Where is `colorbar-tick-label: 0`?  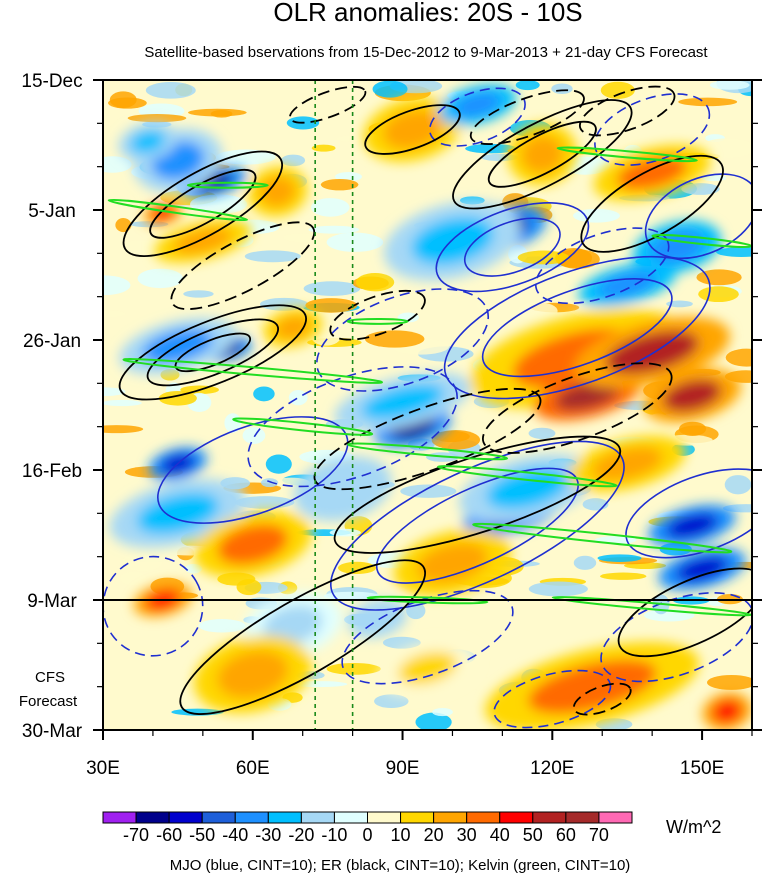 colorbar-tick-label: 0 is located at coordinates (367, 835).